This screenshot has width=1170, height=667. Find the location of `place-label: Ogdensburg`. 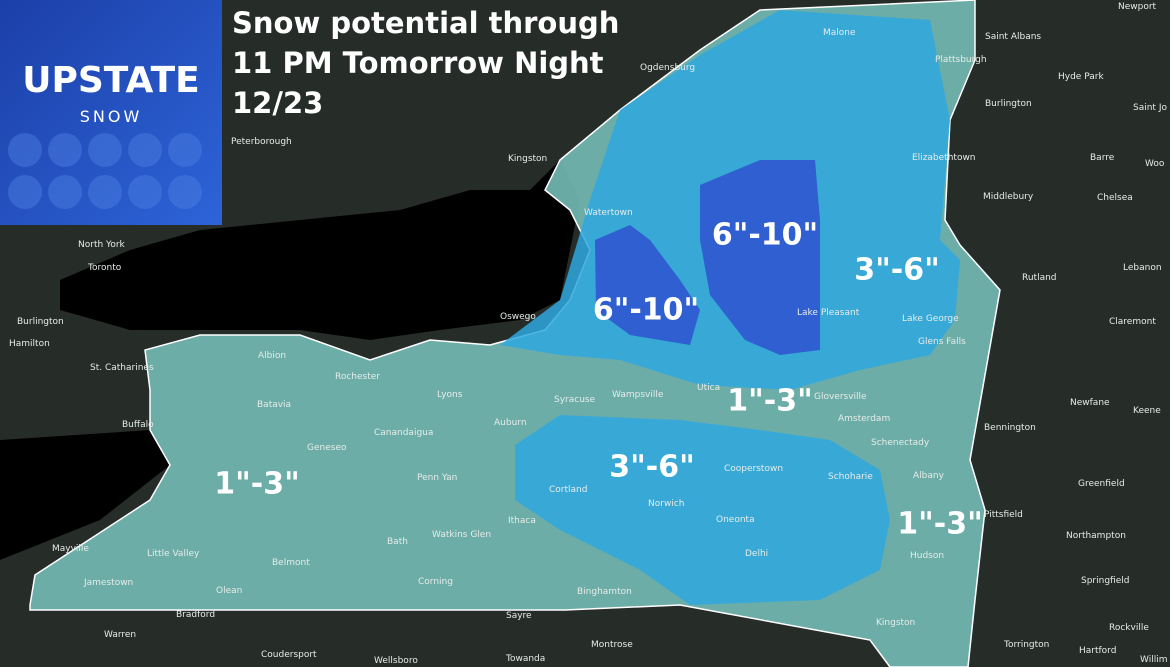

place-label: Ogdensburg is located at coordinates (667, 68).